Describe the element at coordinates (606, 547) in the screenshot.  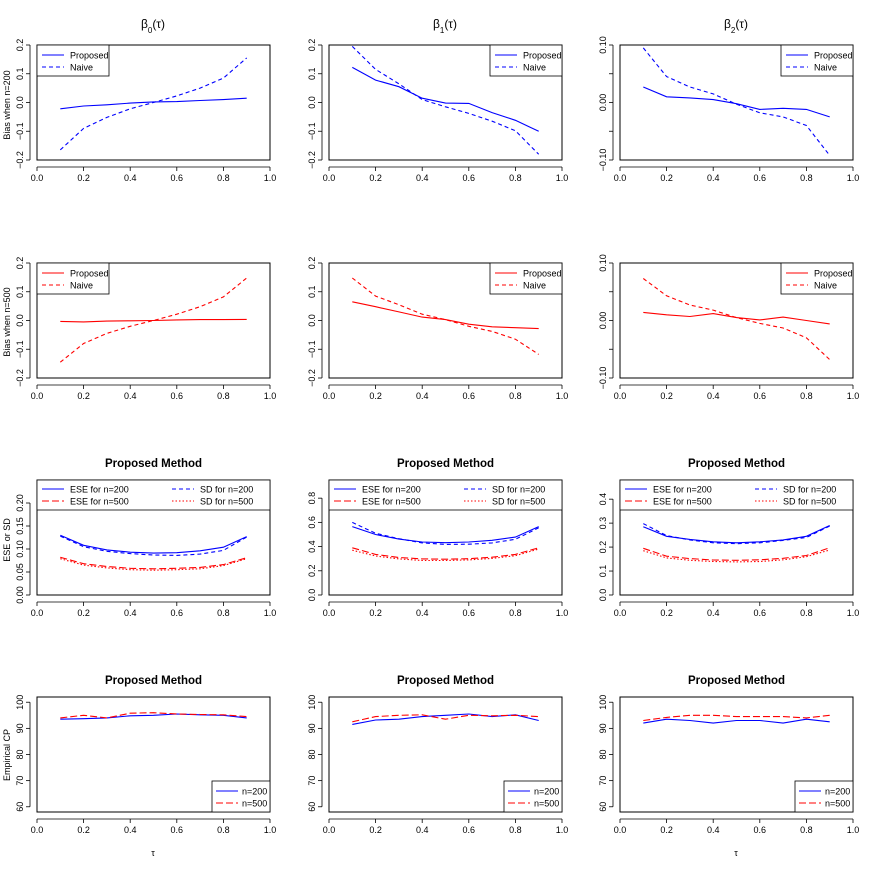
I see `y-axis: 0.0 0.1 0.2 0.3 0.4` at that location.